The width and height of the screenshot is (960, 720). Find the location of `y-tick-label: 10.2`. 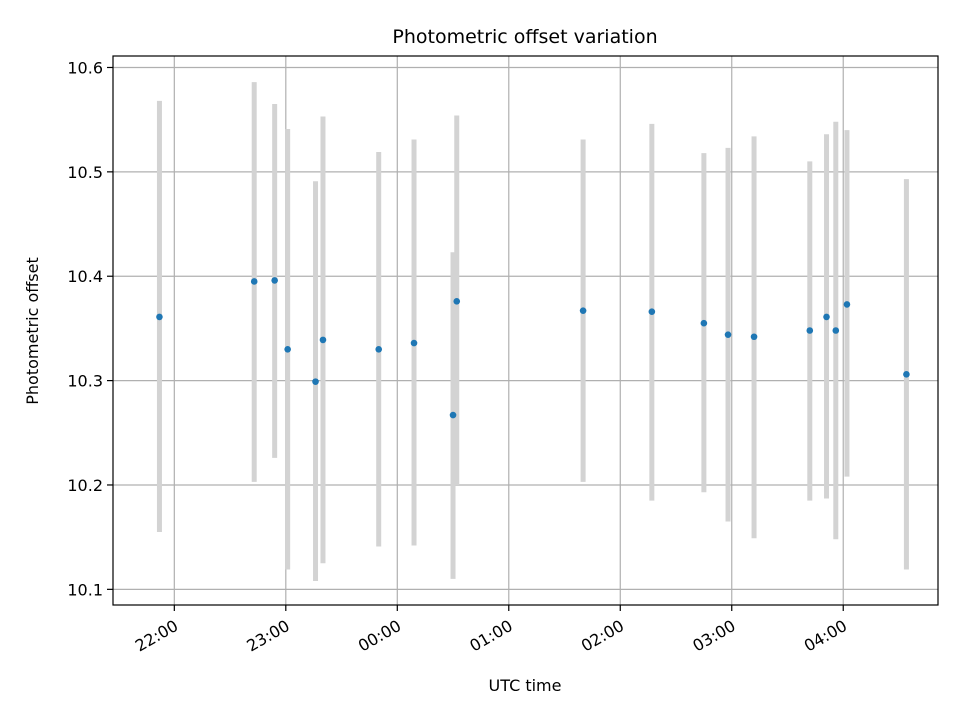

y-tick-label: 10.2 is located at coordinates (85, 485).